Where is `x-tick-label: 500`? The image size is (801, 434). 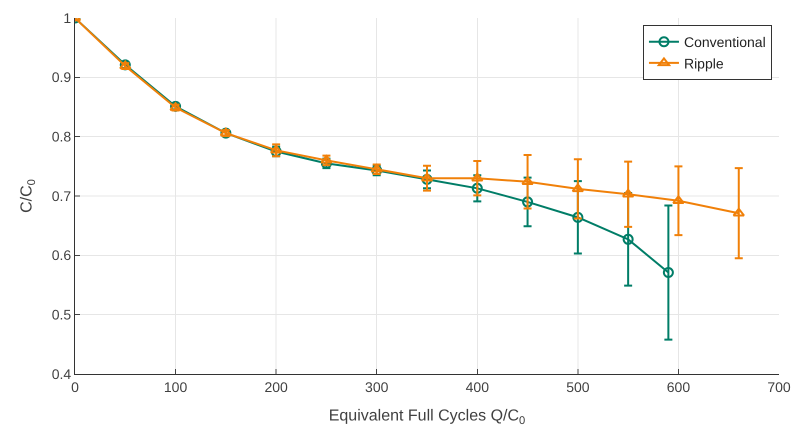 x-tick-label: 500 is located at coordinates (578, 386).